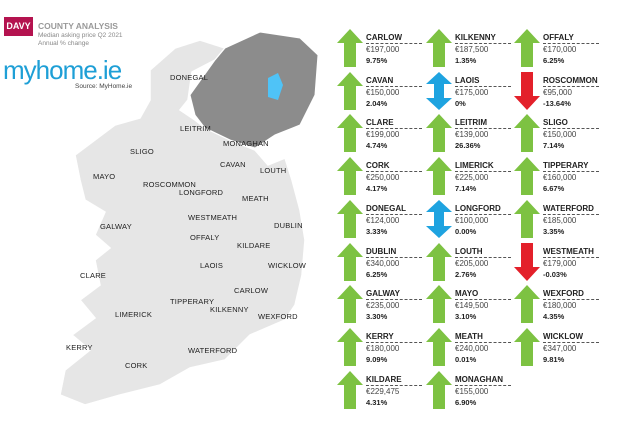  What do you see at coordinates (394, 380) in the screenshot?
I see `county-name: KILDARE` at bounding box center [394, 380].